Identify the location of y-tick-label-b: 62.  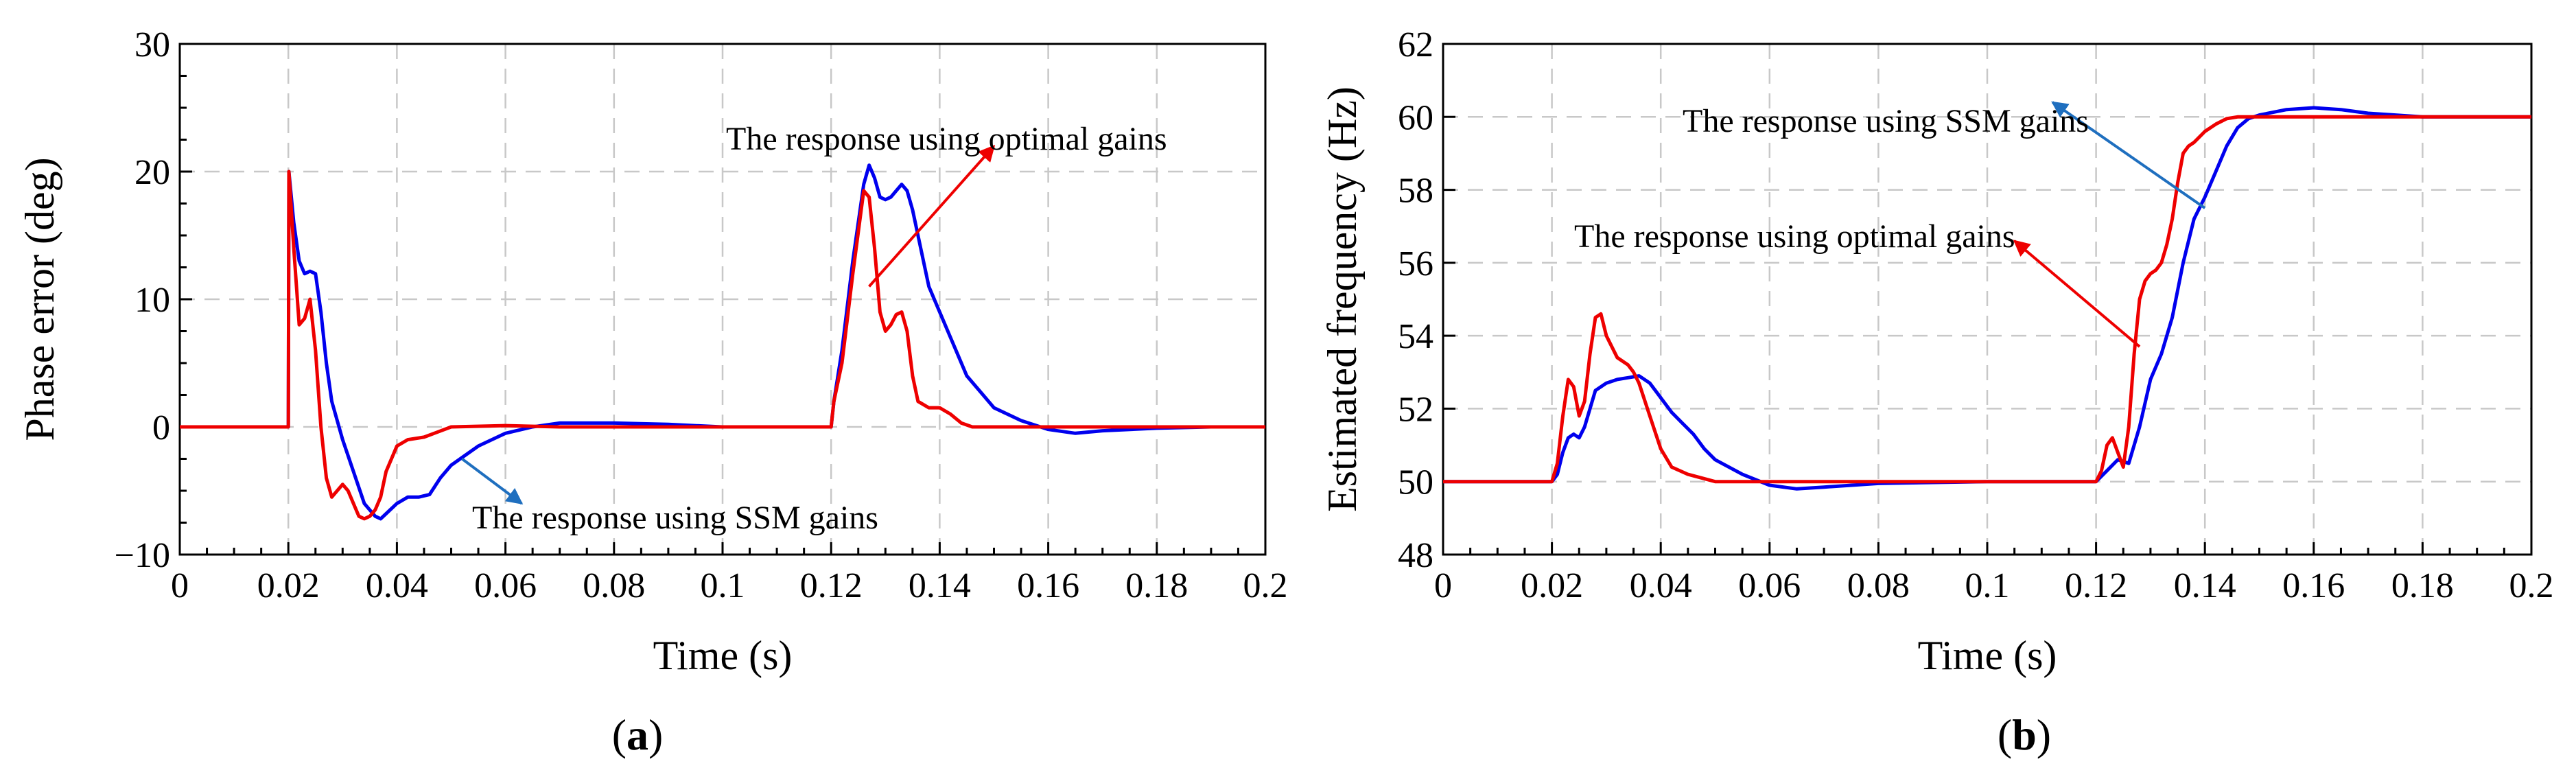
(1415, 45).